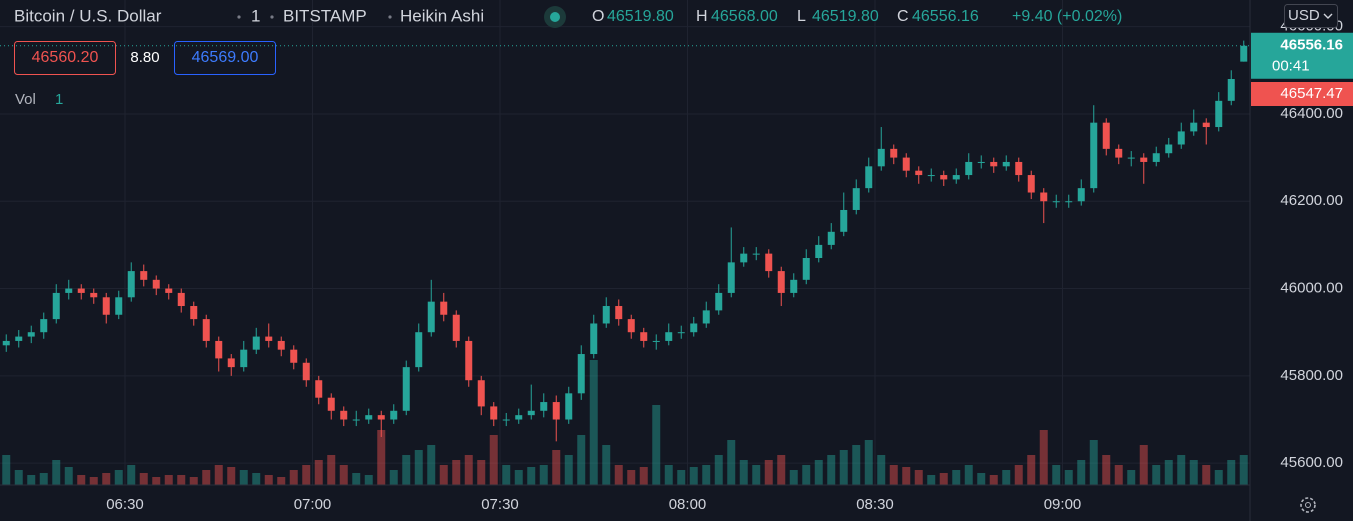  I want to click on countdown: 00:41, so click(1291, 66).